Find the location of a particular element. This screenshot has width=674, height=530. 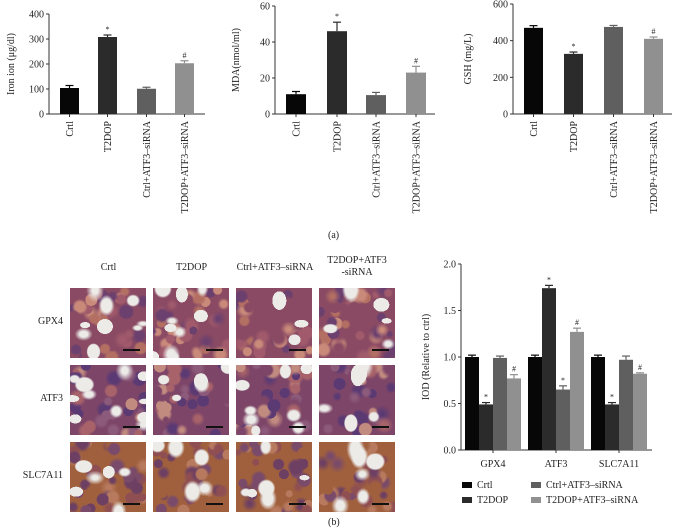

histology-image-atf3-col2 is located at coordinates (191, 400).